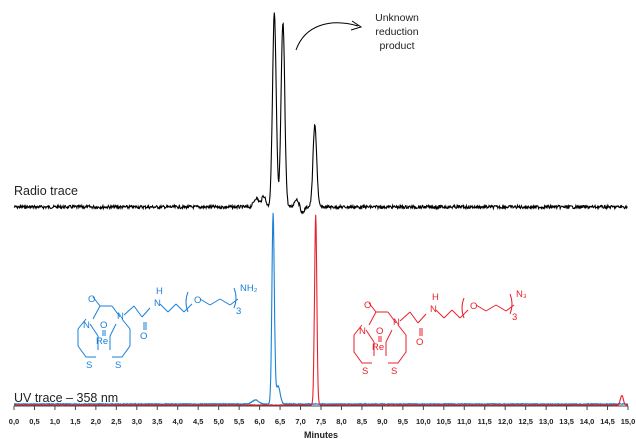 This screenshot has height=439, width=636. What do you see at coordinates (396, 322) in the screenshot?
I see `red-ring-n-right: N` at bounding box center [396, 322].